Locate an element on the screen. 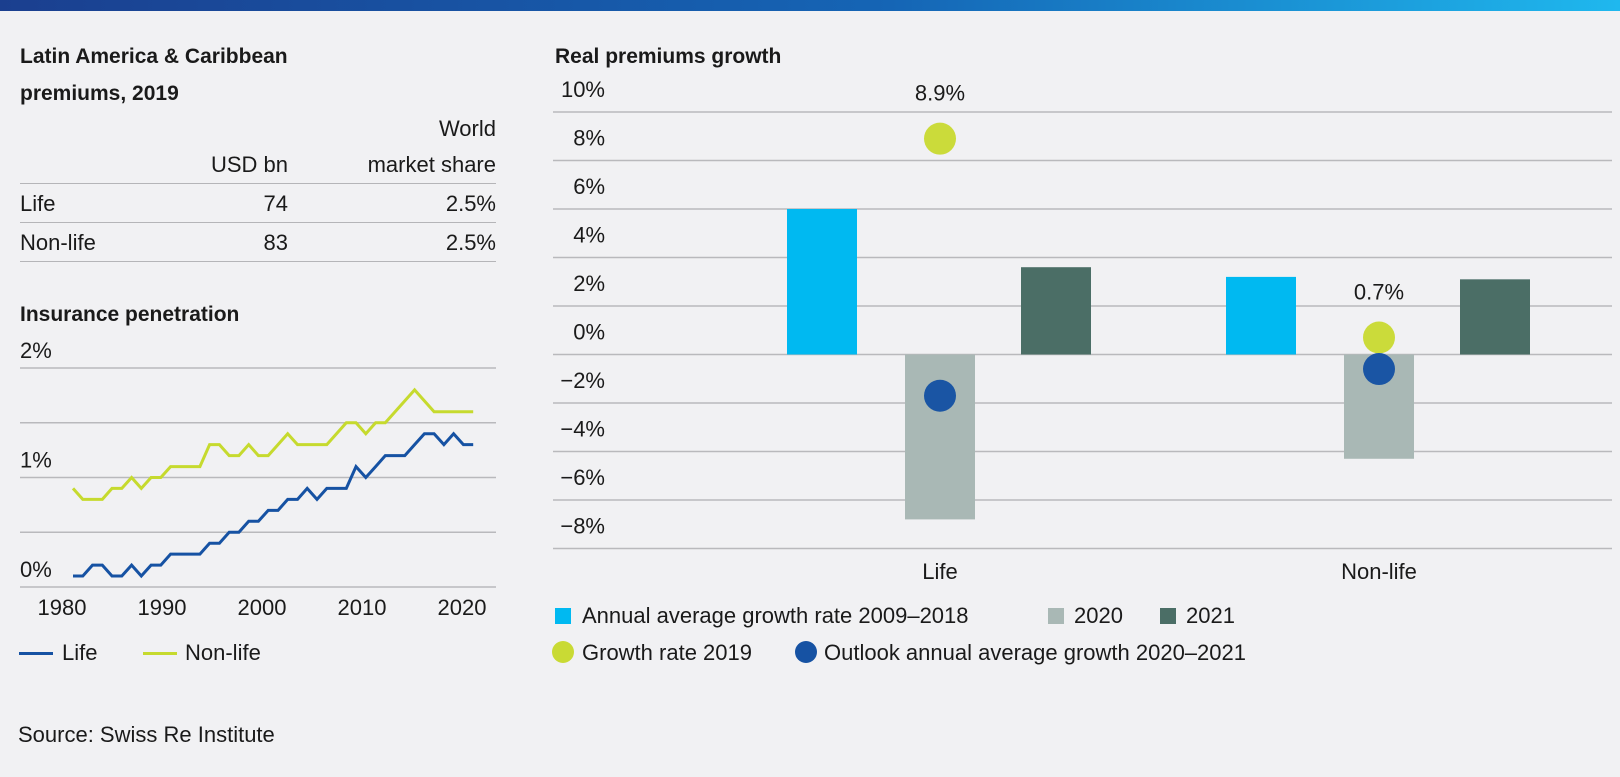  y-tick-label: 10% is located at coordinates (583, 89).